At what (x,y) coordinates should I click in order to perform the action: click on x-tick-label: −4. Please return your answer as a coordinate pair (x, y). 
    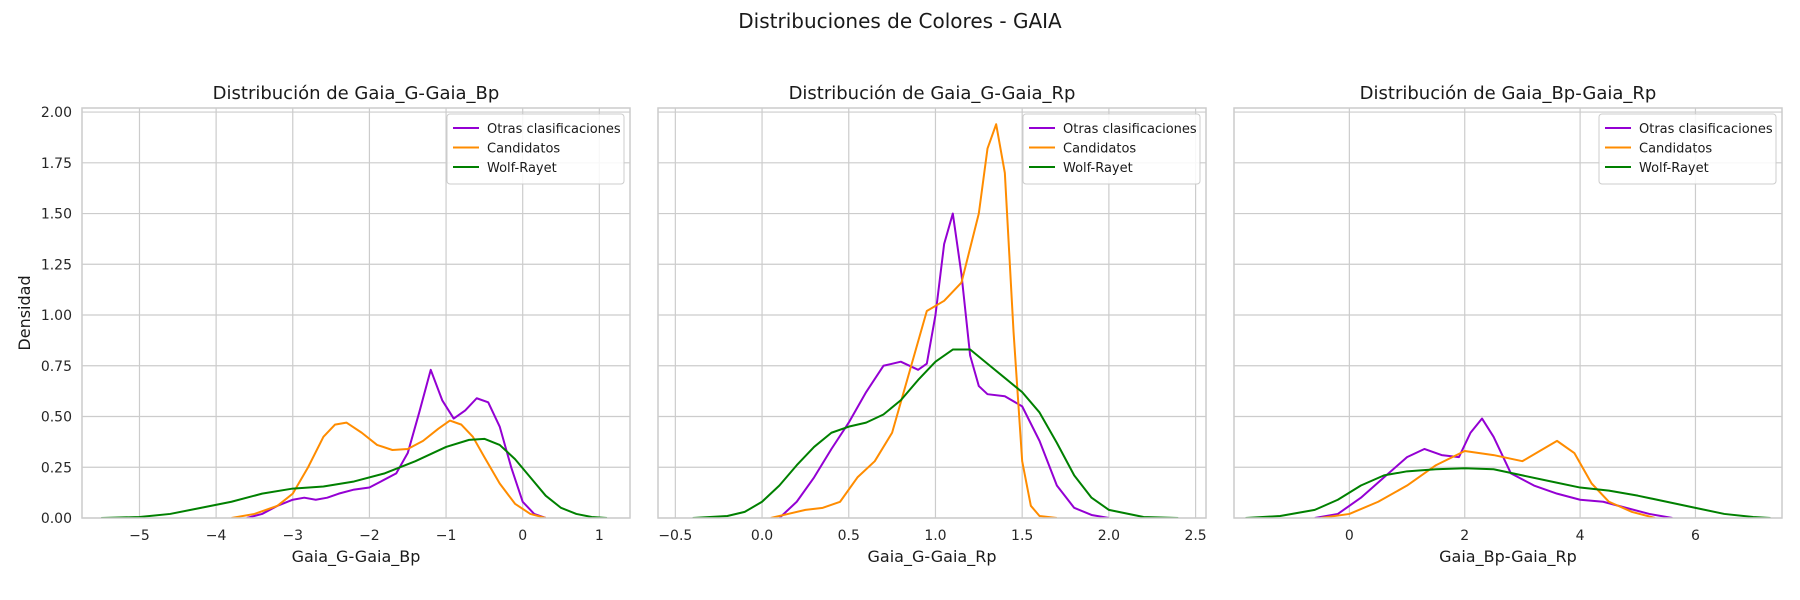
    Looking at the image, I should click on (216, 536).